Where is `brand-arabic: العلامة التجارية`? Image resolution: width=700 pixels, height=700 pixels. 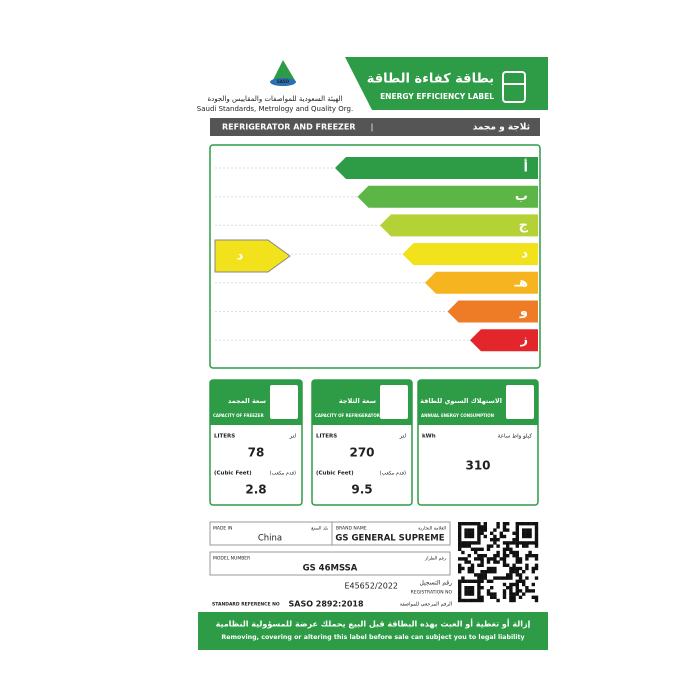
brand-arabic: العلامة التجارية is located at coordinates (432, 529).